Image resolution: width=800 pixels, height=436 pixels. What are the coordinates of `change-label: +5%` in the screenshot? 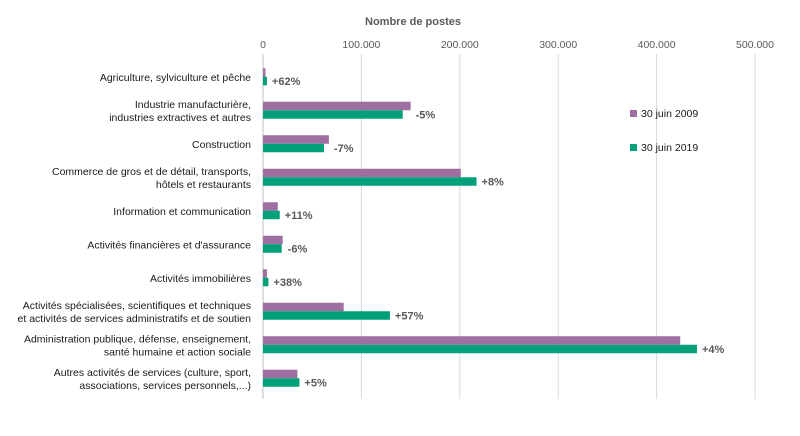 It's located at (315, 383).